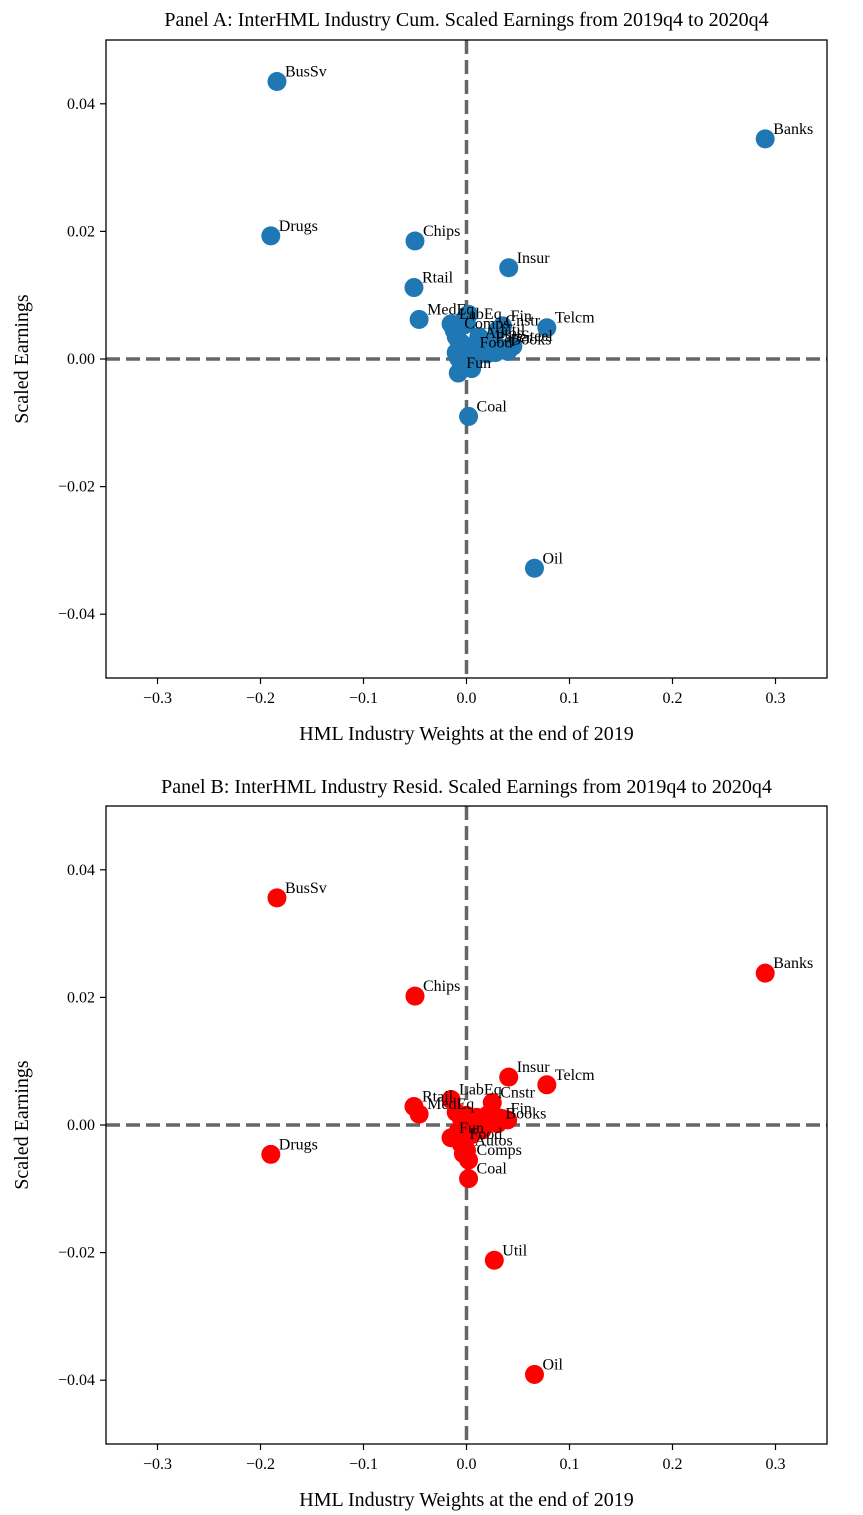 This screenshot has height=1515, width=863. I want to click on data-point-labeq, so click(451, 1099).